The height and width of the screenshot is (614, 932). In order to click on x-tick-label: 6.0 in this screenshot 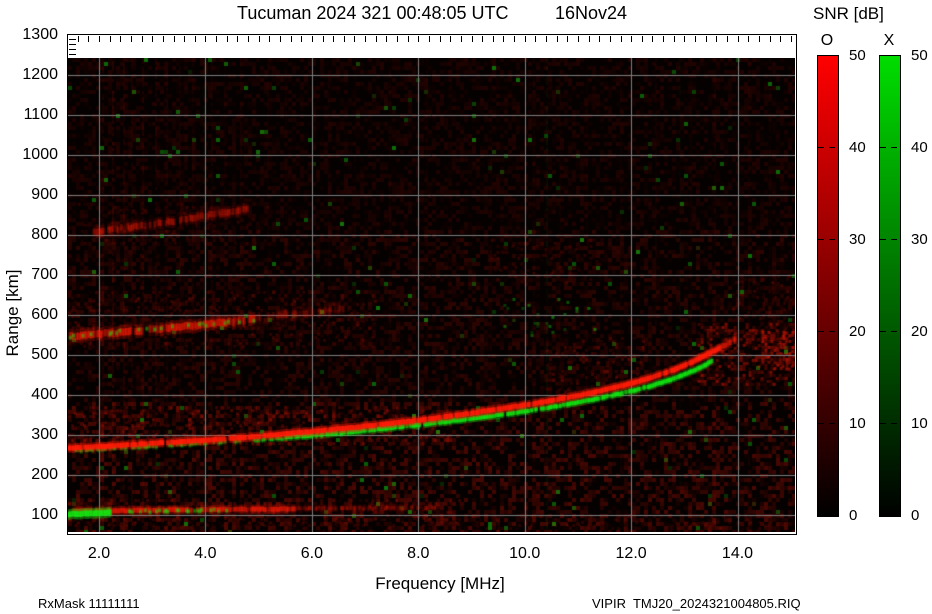, I will do `click(312, 553)`.